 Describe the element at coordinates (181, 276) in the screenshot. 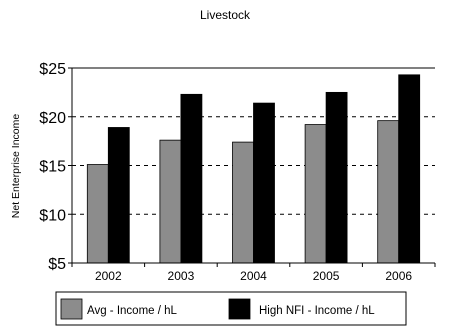

I see `x-tick-label: 2003` at that location.